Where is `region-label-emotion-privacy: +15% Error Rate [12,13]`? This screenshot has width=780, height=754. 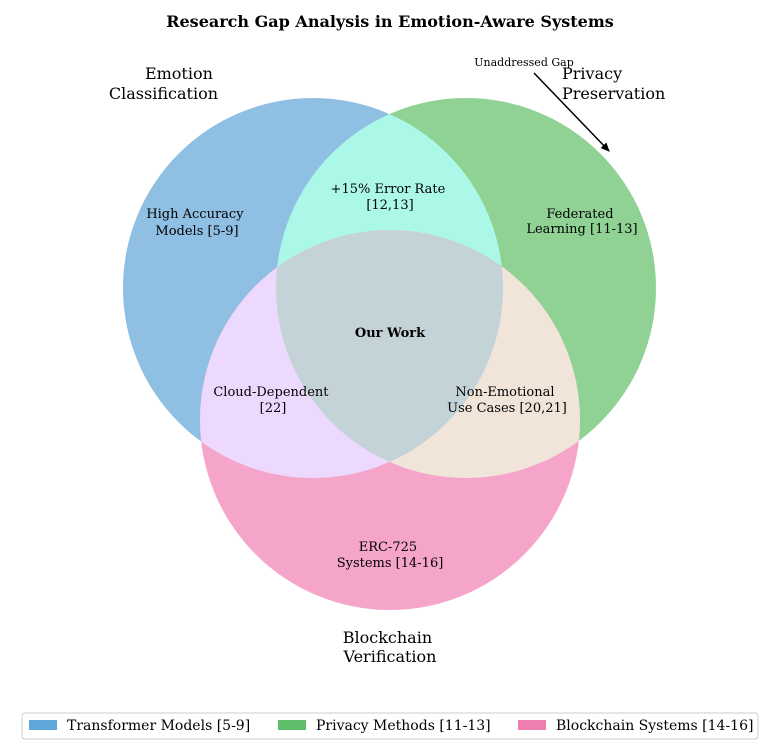 region-label-emotion-privacy: +15% Error Rate [12,13] is located at coordinates (390, 197).